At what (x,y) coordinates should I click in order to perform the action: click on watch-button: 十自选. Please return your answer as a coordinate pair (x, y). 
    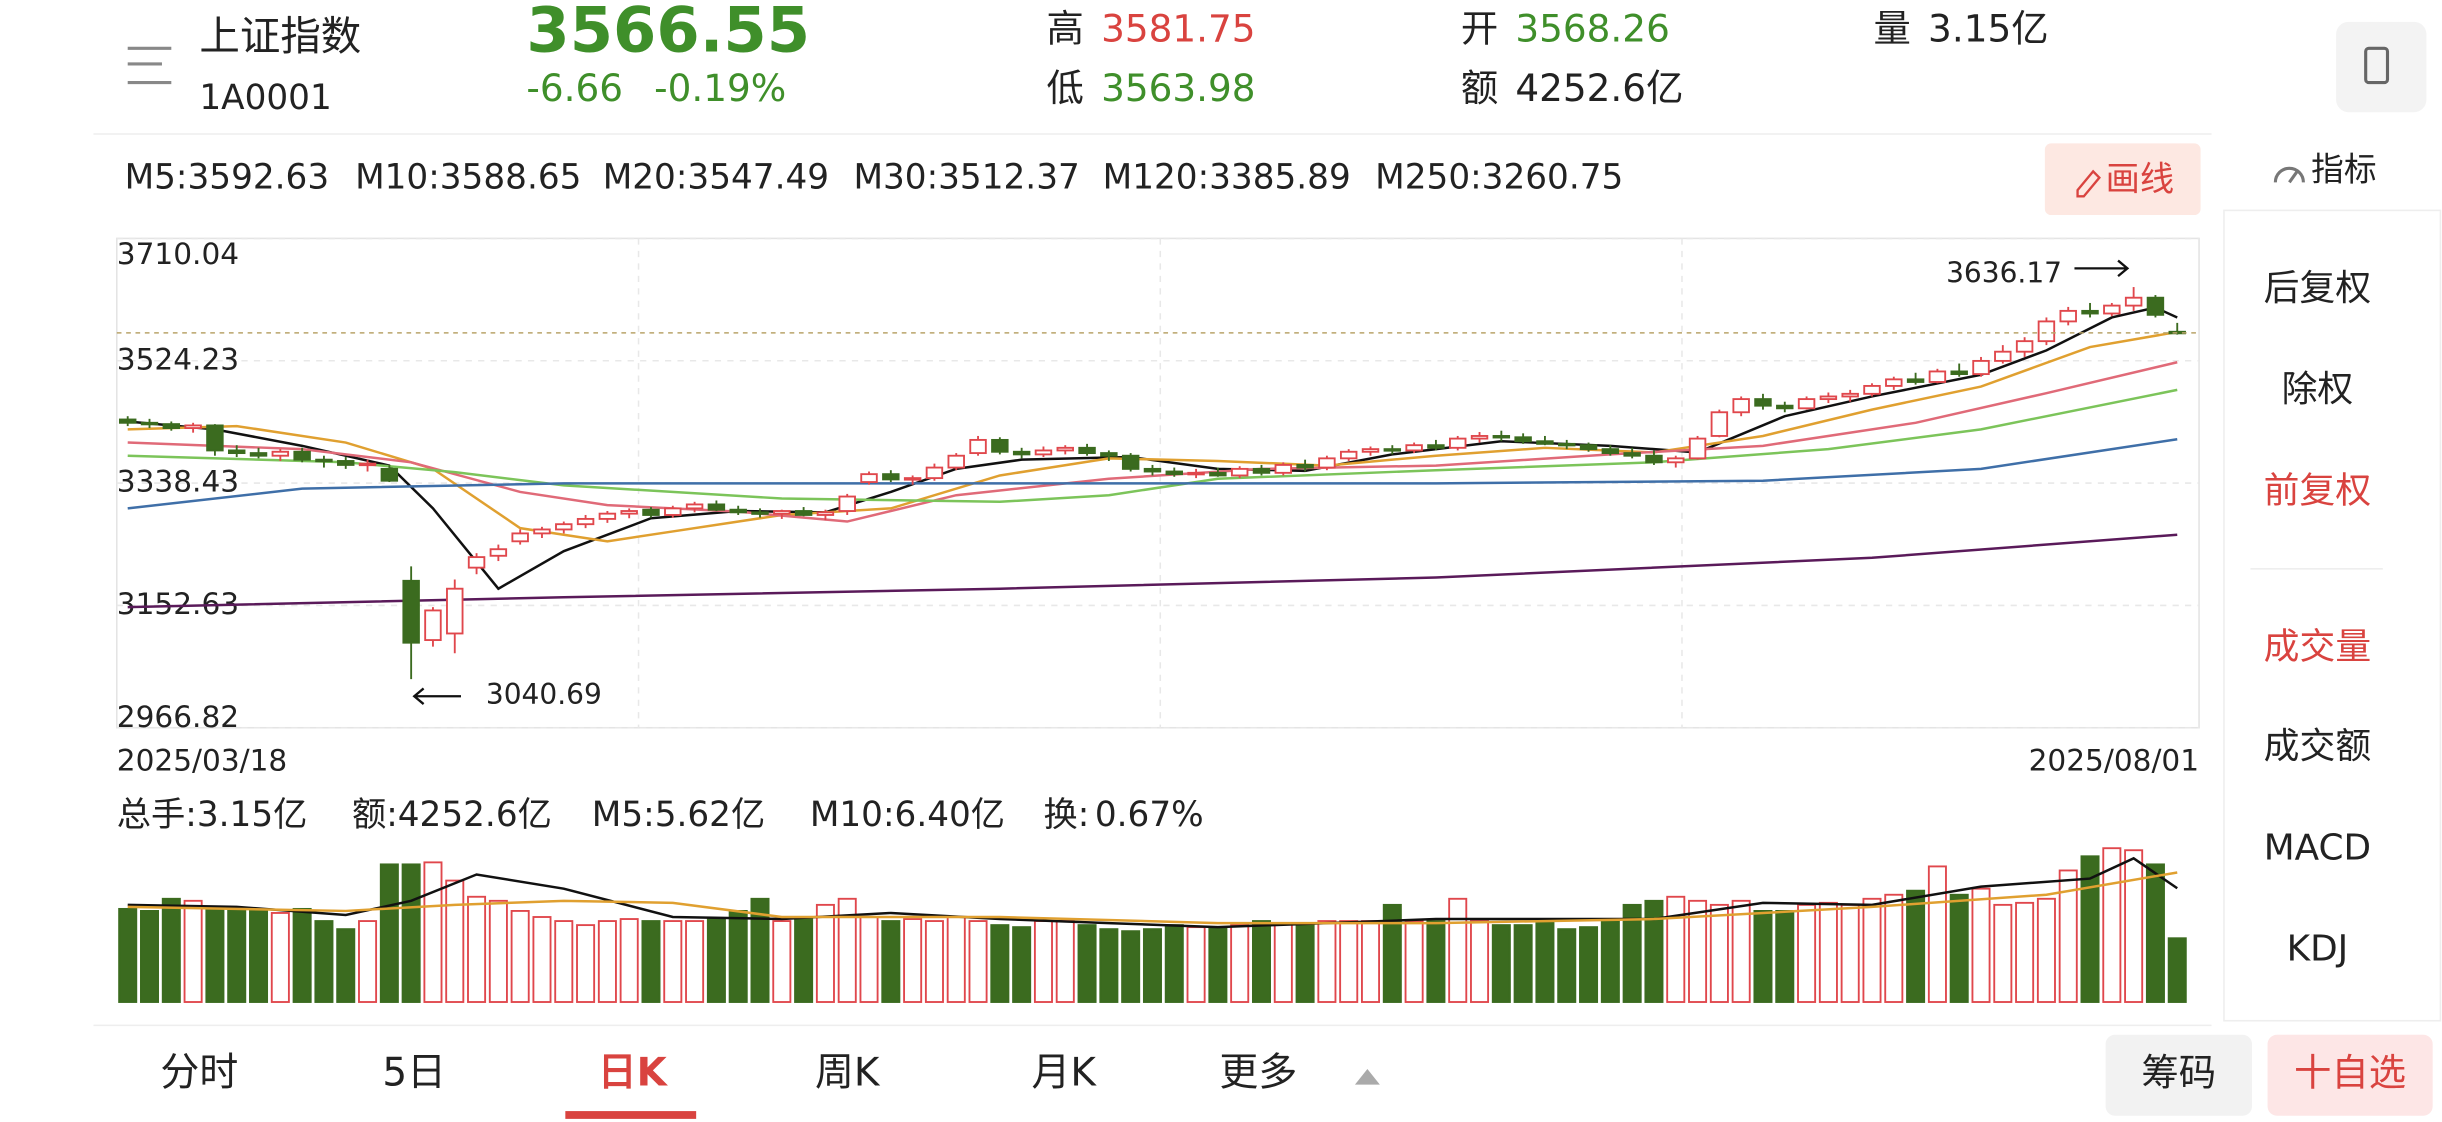
    Looking at the image, I should click on (2350, 1075).